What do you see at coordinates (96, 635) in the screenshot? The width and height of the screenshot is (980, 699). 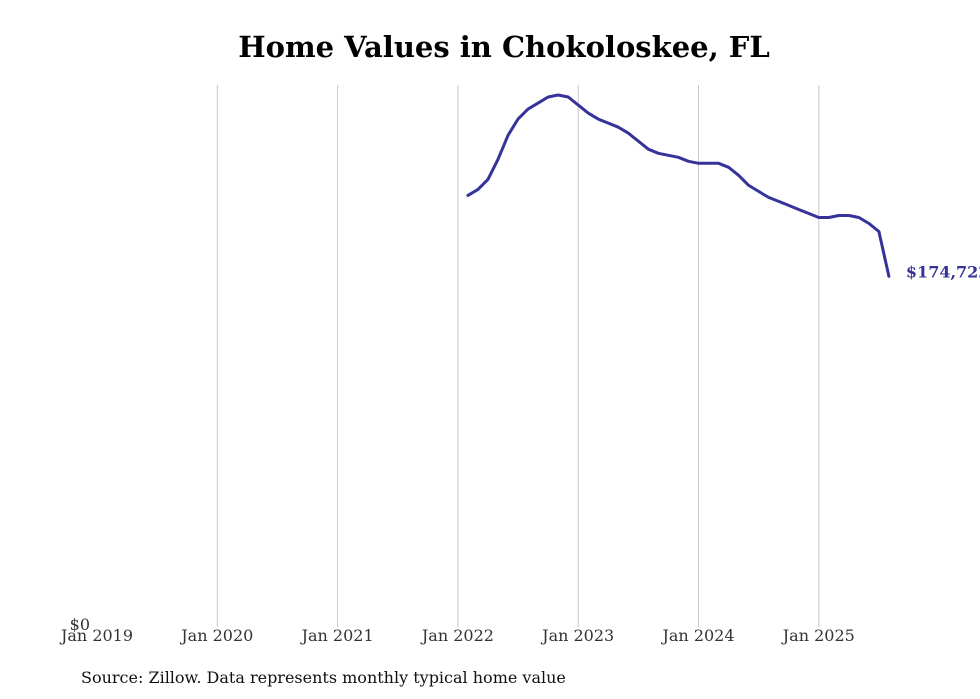 I see `x-tick-label: Jan 2019` at bounding box center [96, 635].